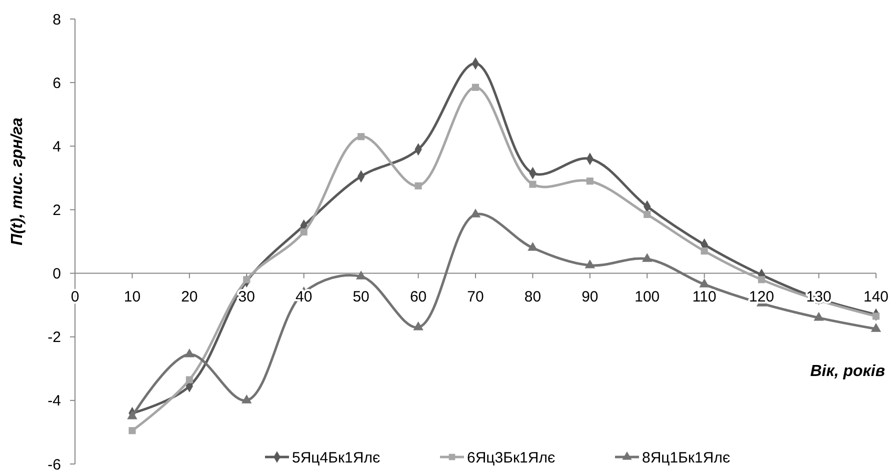 This screenshot has height=475, width=893. Describe the element at coordinates (647, 297) in the screenshot. I see `x-tick-label: 100` at that location.